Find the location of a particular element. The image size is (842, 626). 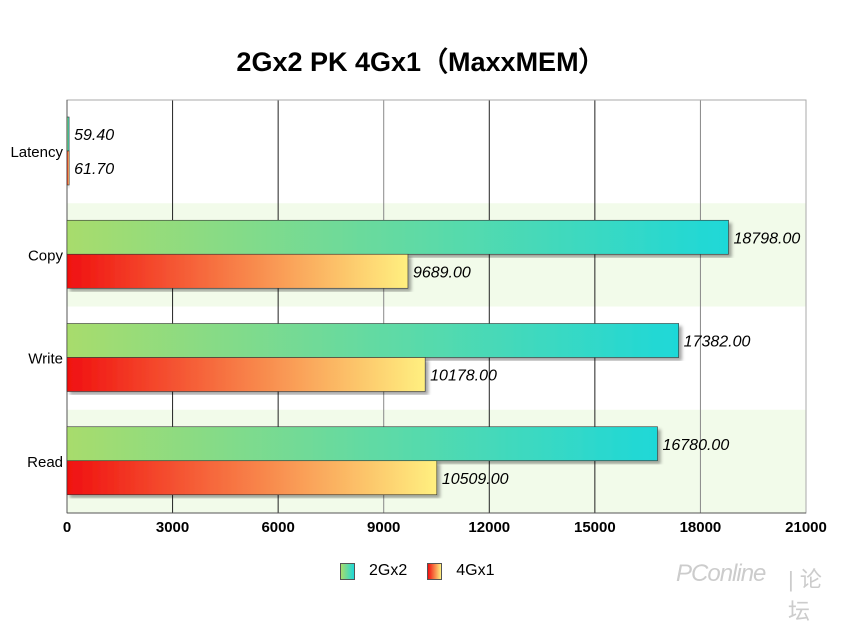

data-label: 59.40 is located at coordinates (94, 135).